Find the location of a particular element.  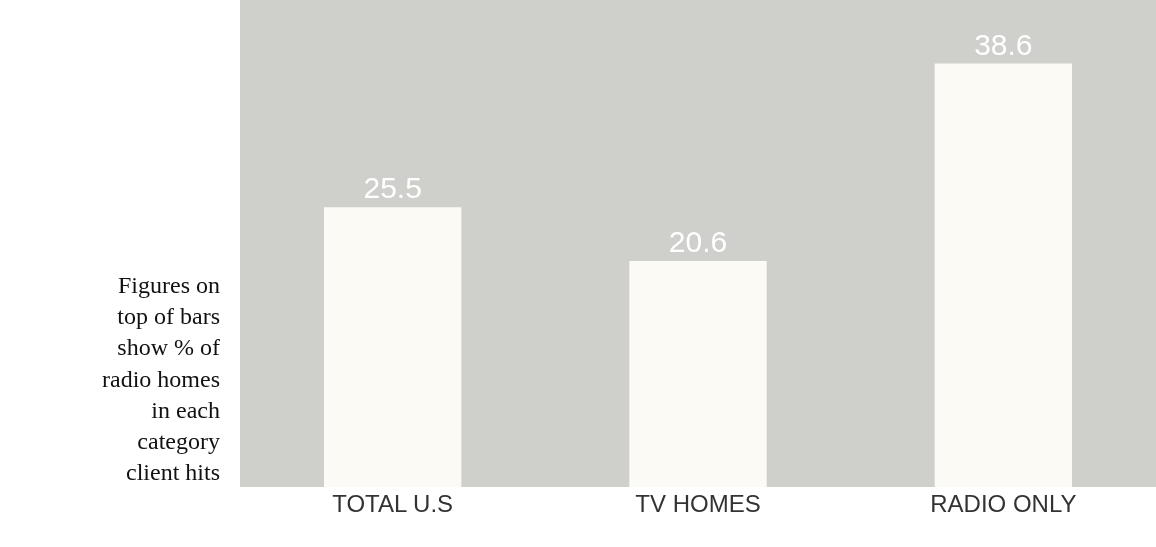

x-tick-label: TV HOMES is located at coordinates (698, 503).